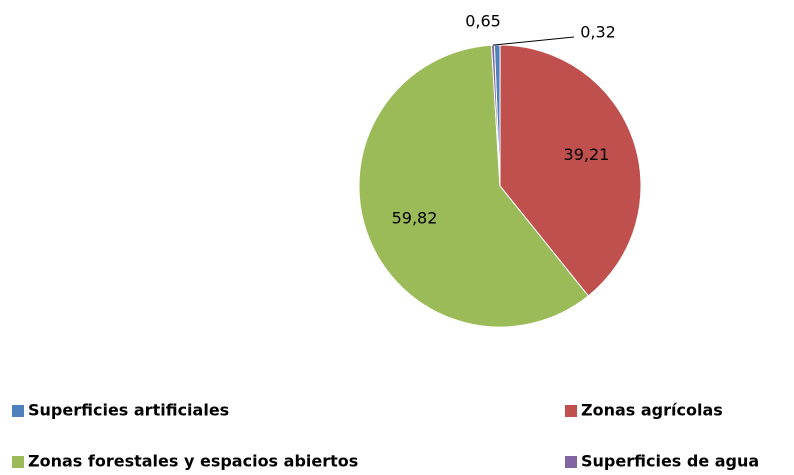 The height and width of the screenshot is (475, 794). What do you see at coordinates (415, 218) in the screenshot?
I see `data-label: 59,82` at bounding box center [415, 218].